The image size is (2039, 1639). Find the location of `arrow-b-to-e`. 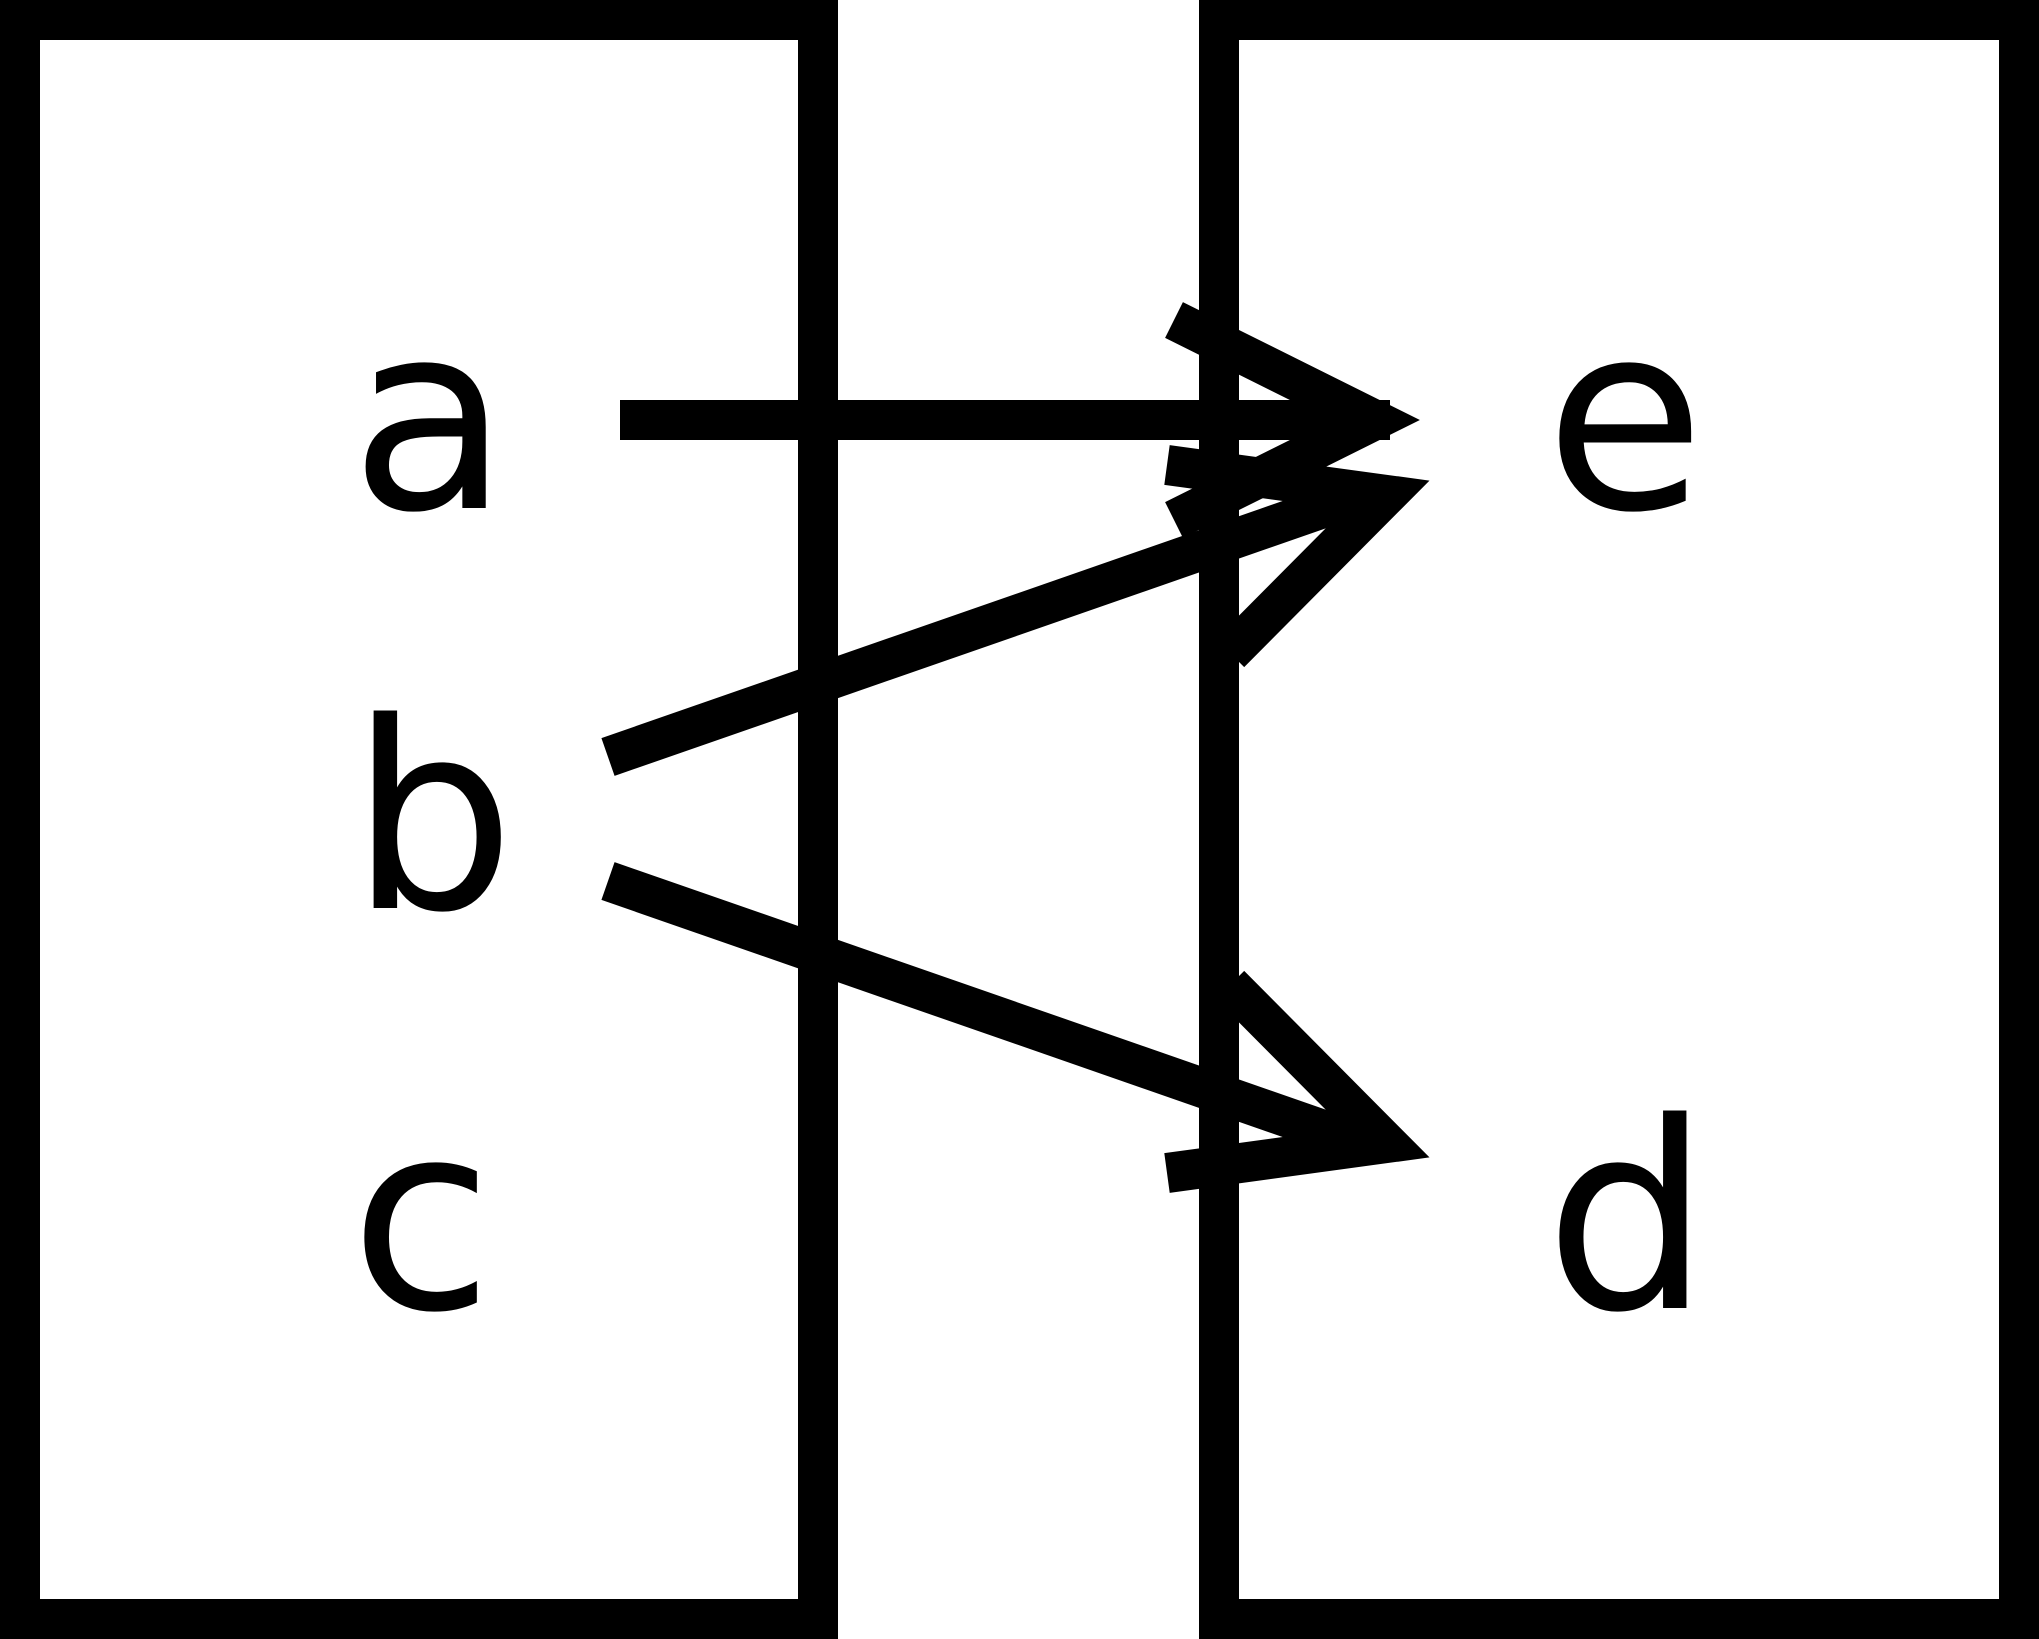

arrow-b-to-e is located at coordinates (1015, 610).